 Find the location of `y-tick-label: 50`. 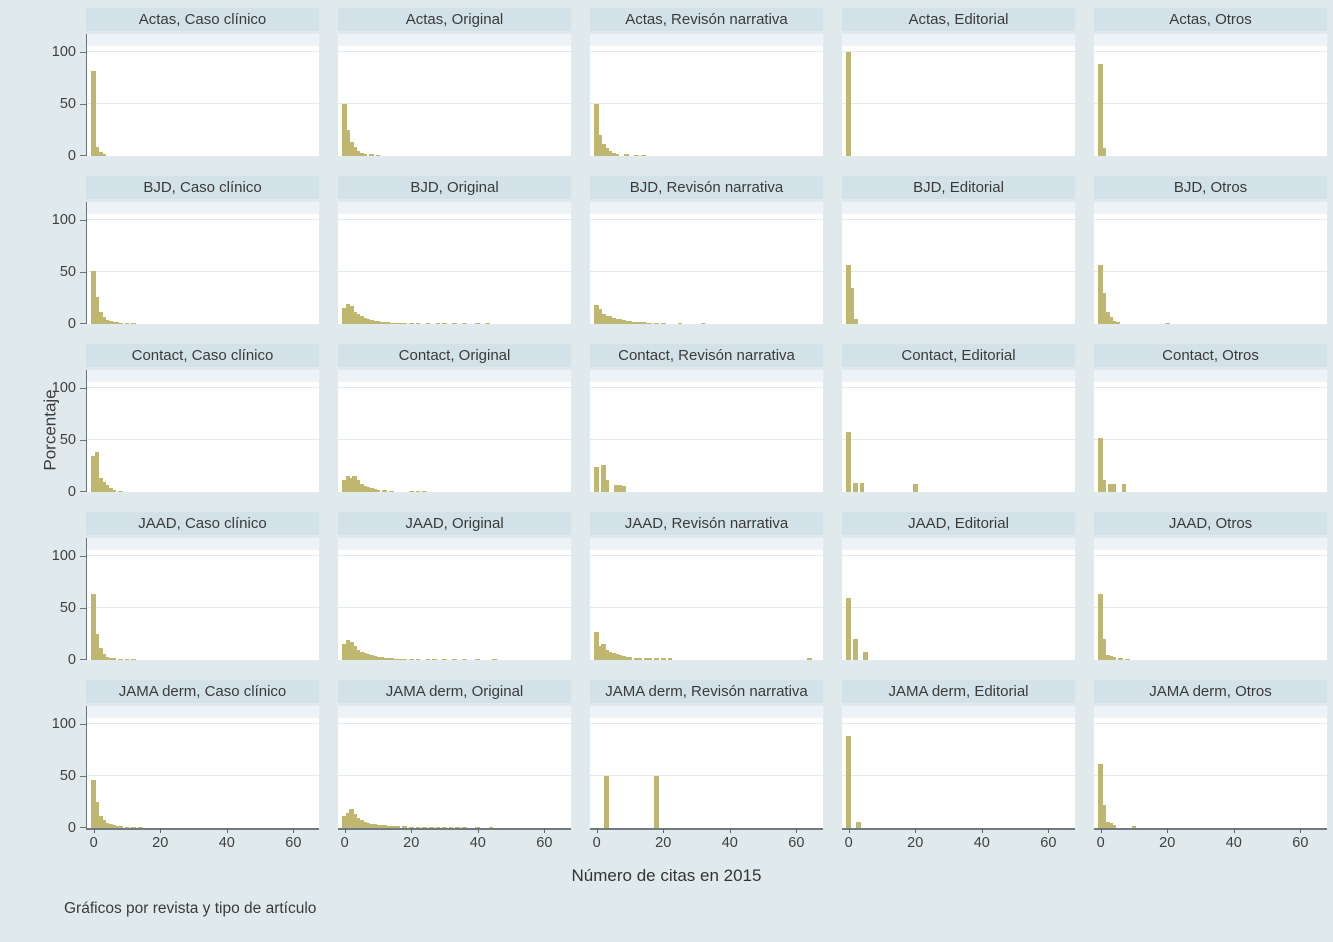

y-tick-label: 50 is located at coordinates (67, 440).